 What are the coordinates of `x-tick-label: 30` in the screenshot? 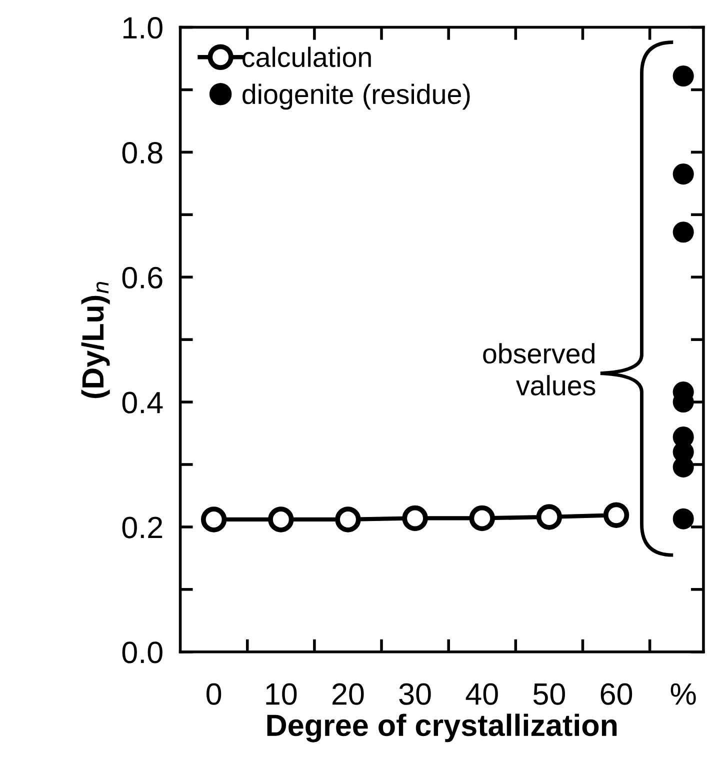 It's located at (415, 694).